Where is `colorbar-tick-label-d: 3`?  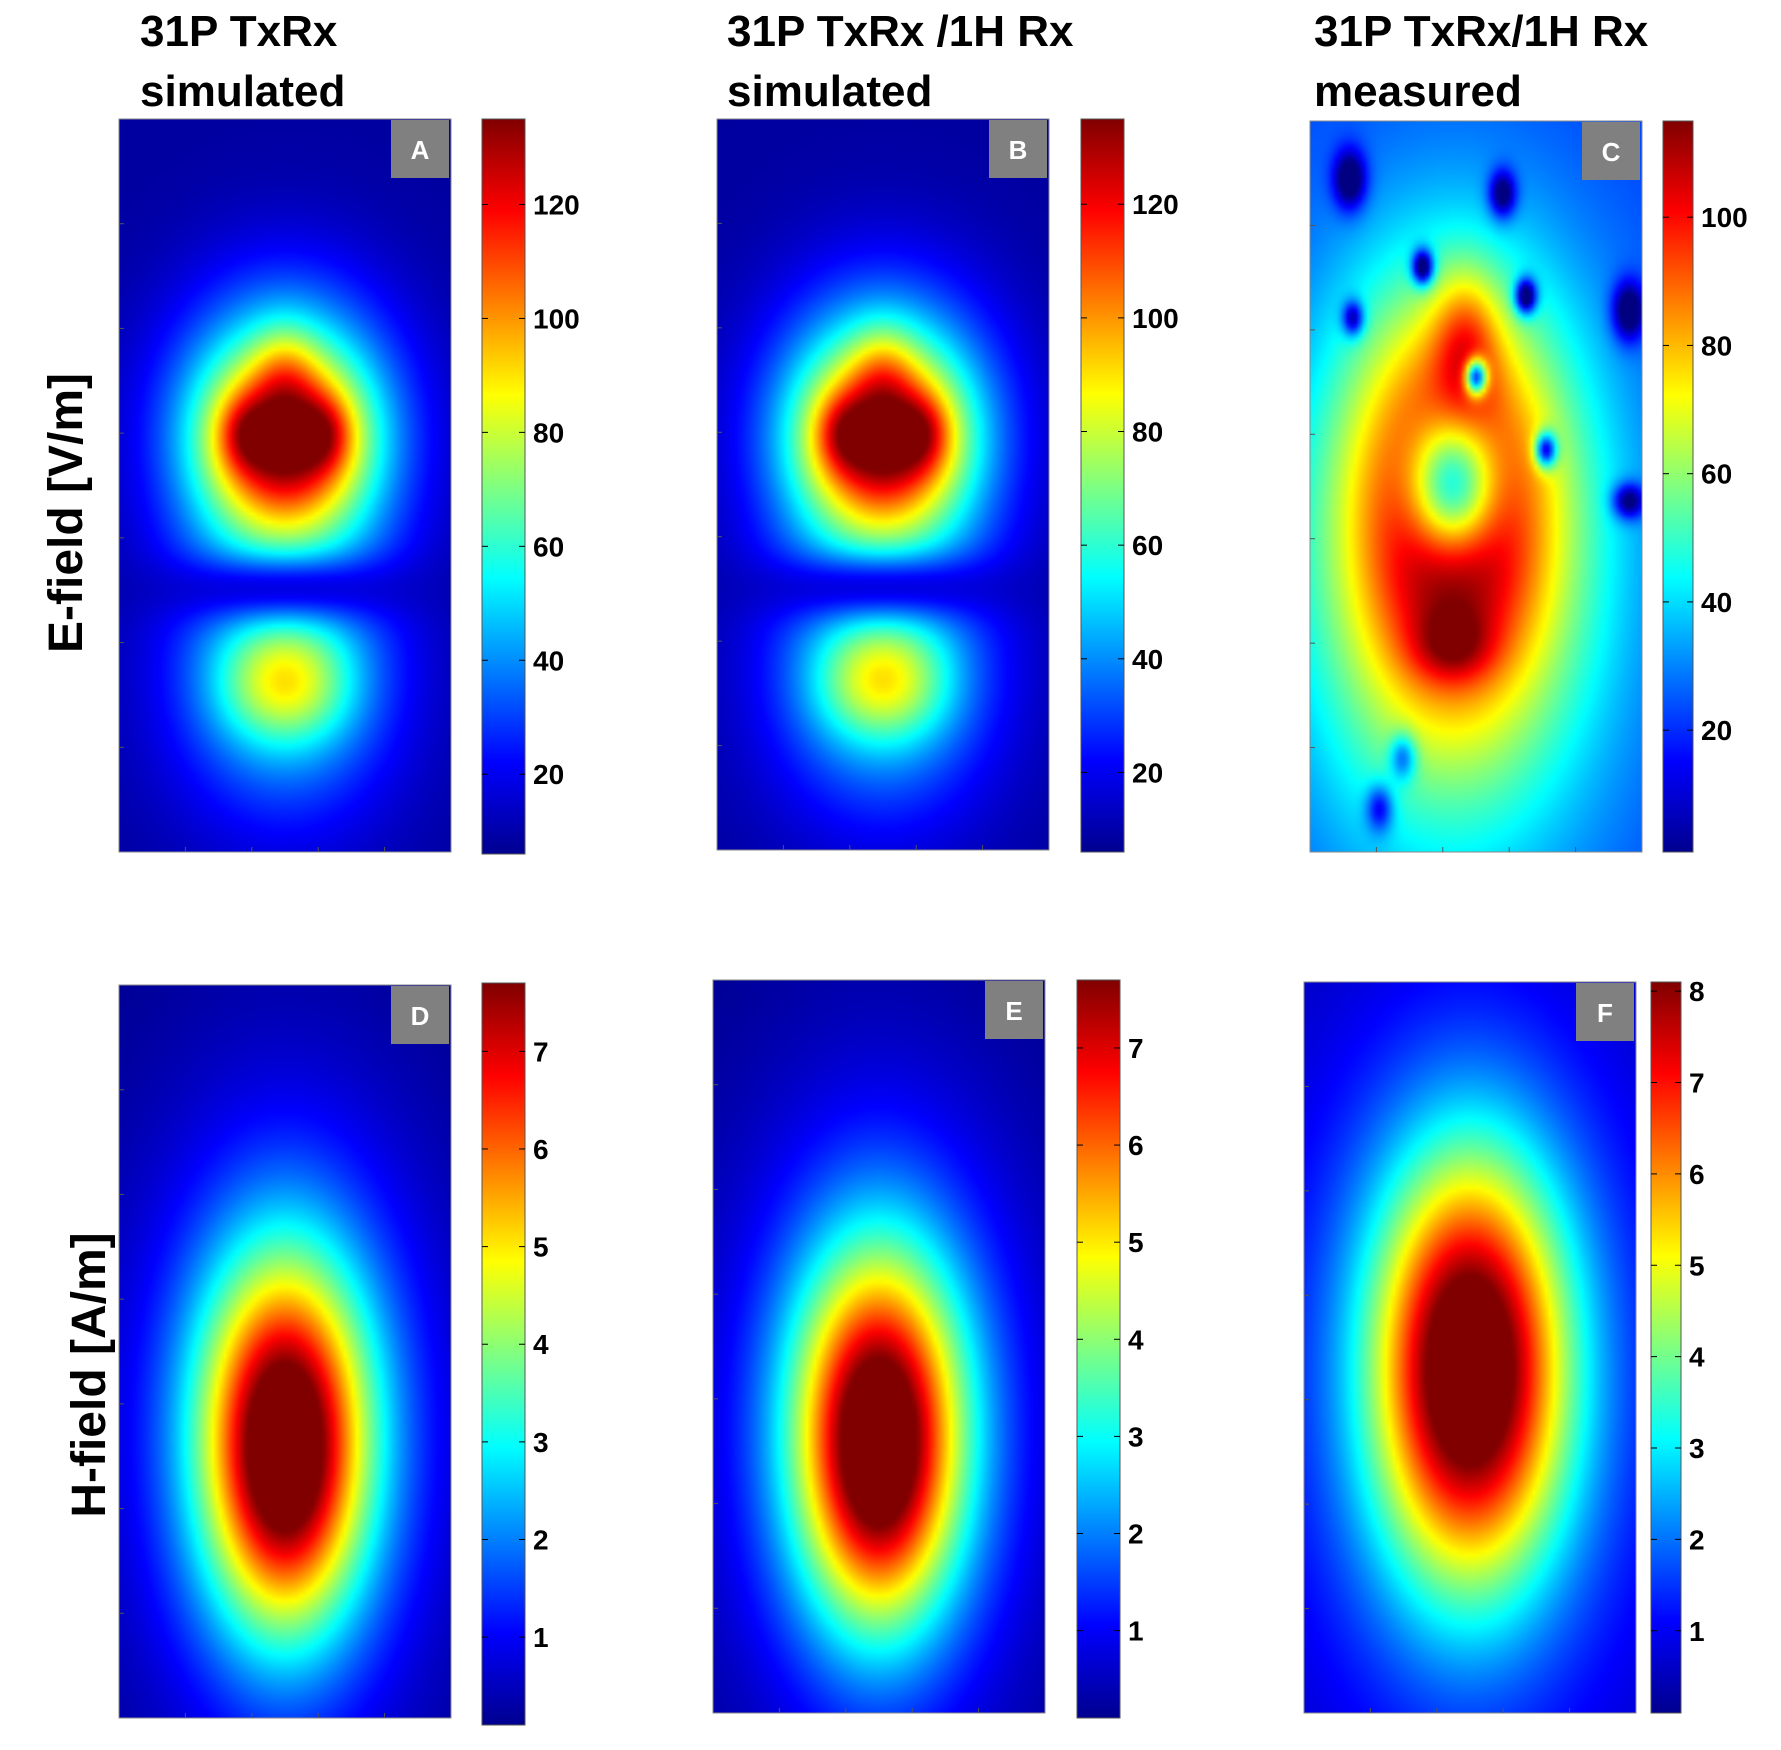 colorbar-tick-label-d: 3 is located at coordinates (541, 1442).